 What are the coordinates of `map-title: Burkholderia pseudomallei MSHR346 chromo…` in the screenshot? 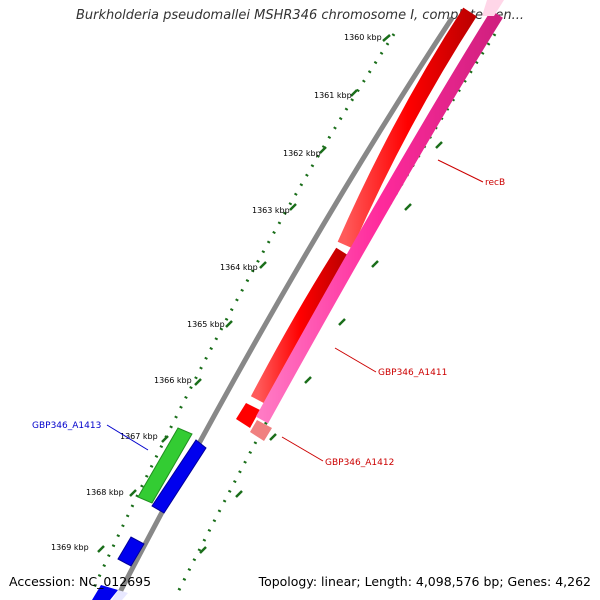 It's located at (300, 15).